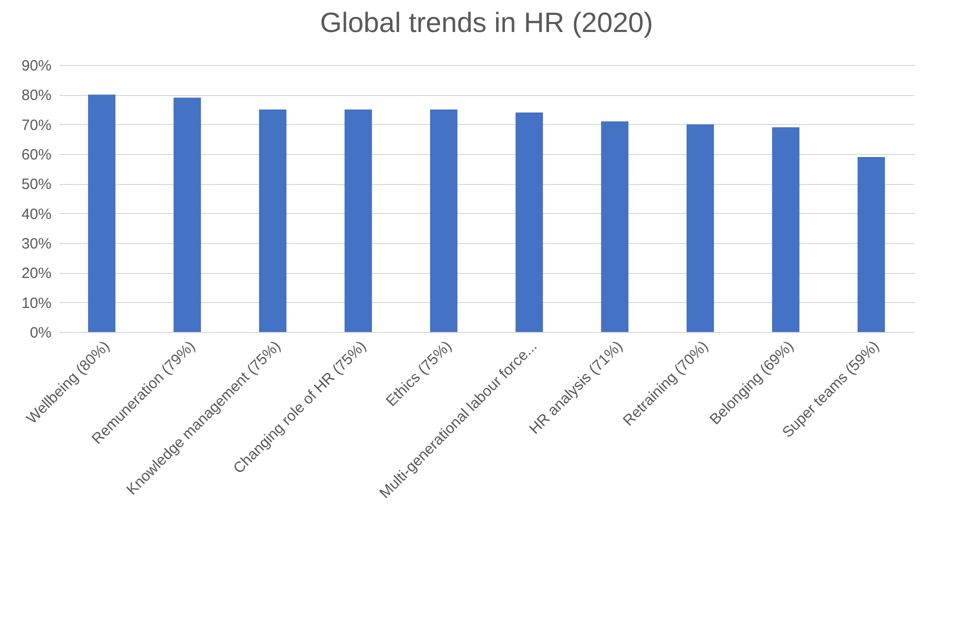 The height and width of the screenshot is (639, 964). I want to click on y-tick-label: 60%, so click(36, 155).